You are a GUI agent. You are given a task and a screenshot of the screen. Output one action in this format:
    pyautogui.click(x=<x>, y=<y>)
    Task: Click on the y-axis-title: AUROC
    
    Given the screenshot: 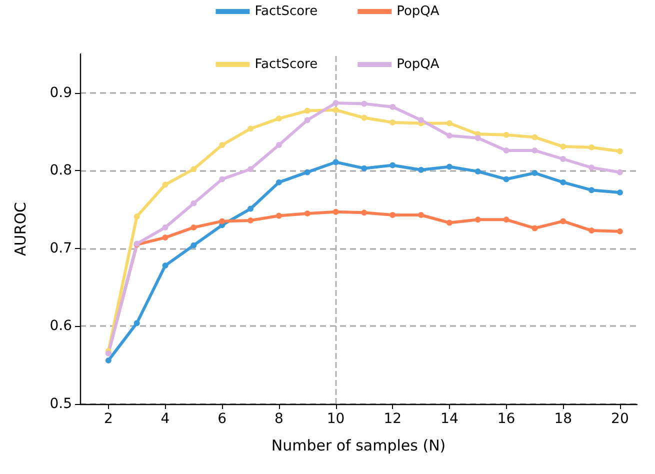 What is the action you would take?
    pyautogui.click(x=21, y=229)
    